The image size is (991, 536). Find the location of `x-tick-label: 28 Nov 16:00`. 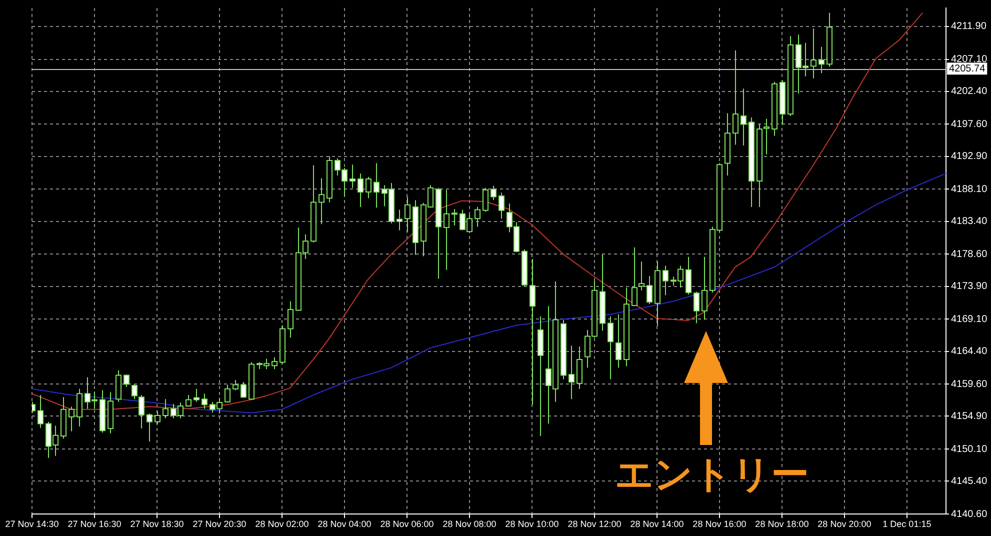

x-tick-label: 28 Nov 16:00 is located at coordinates (719, 523).